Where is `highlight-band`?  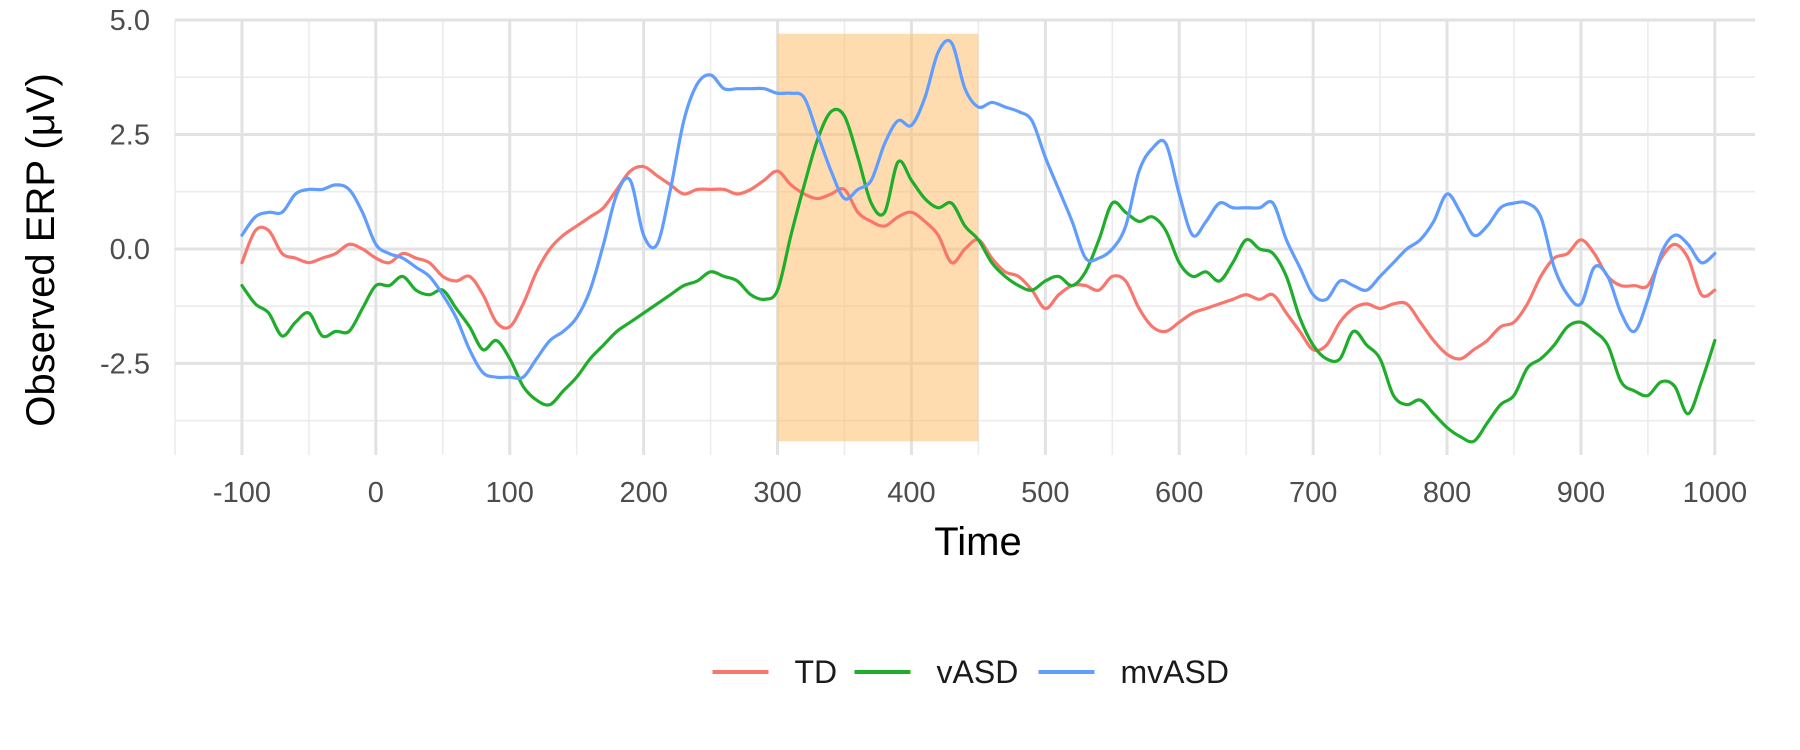 highlight-band is located at coordinates (878, 237).